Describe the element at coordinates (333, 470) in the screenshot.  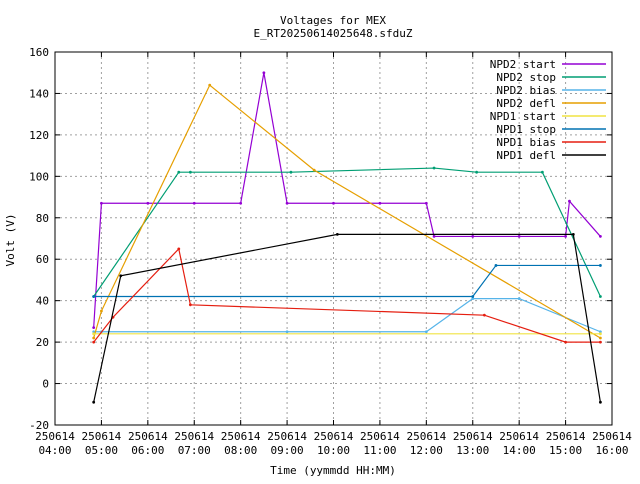
I see `x-axis-label: Time (yymmdd HH:MM)` at that location.